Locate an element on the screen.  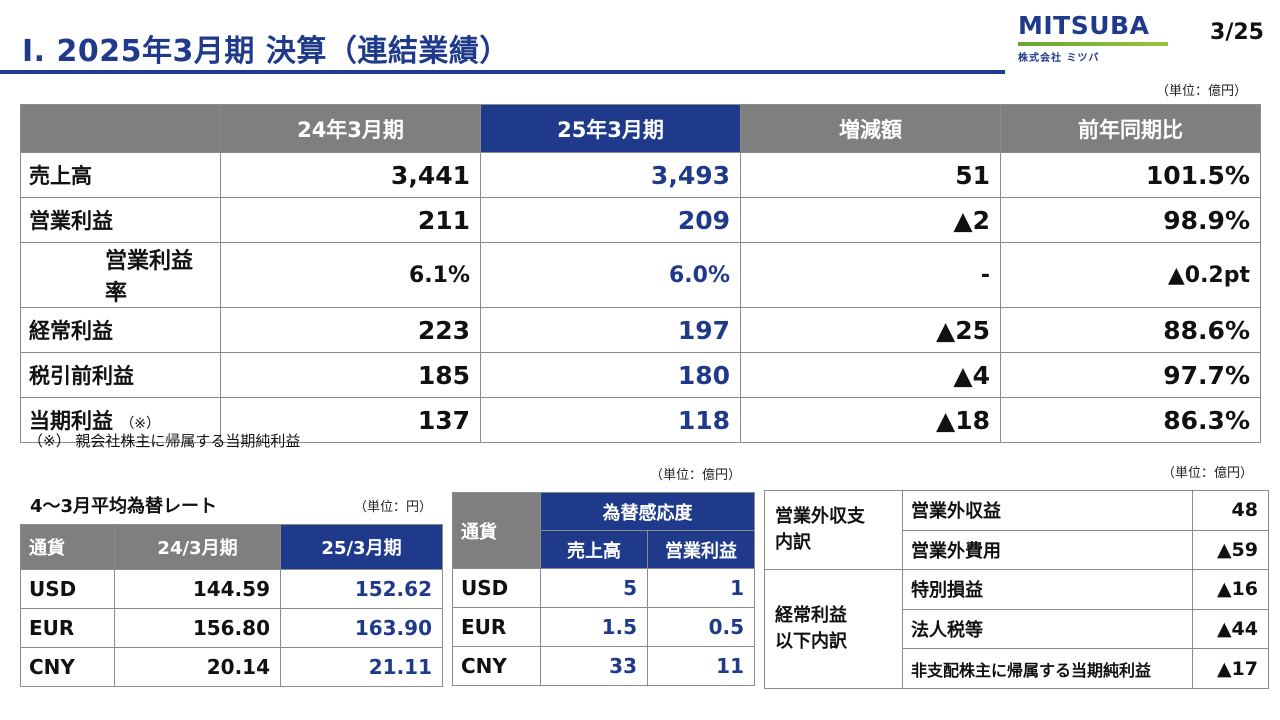
item-value: ▲59 is located at coordinates (1230, 550).